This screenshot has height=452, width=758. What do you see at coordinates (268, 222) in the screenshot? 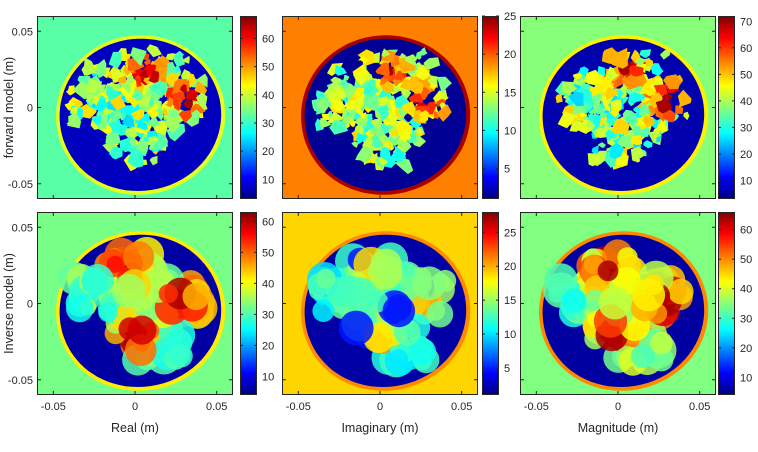
I see `colorbar-tick-label: 60` at bounding box center [268, 222].